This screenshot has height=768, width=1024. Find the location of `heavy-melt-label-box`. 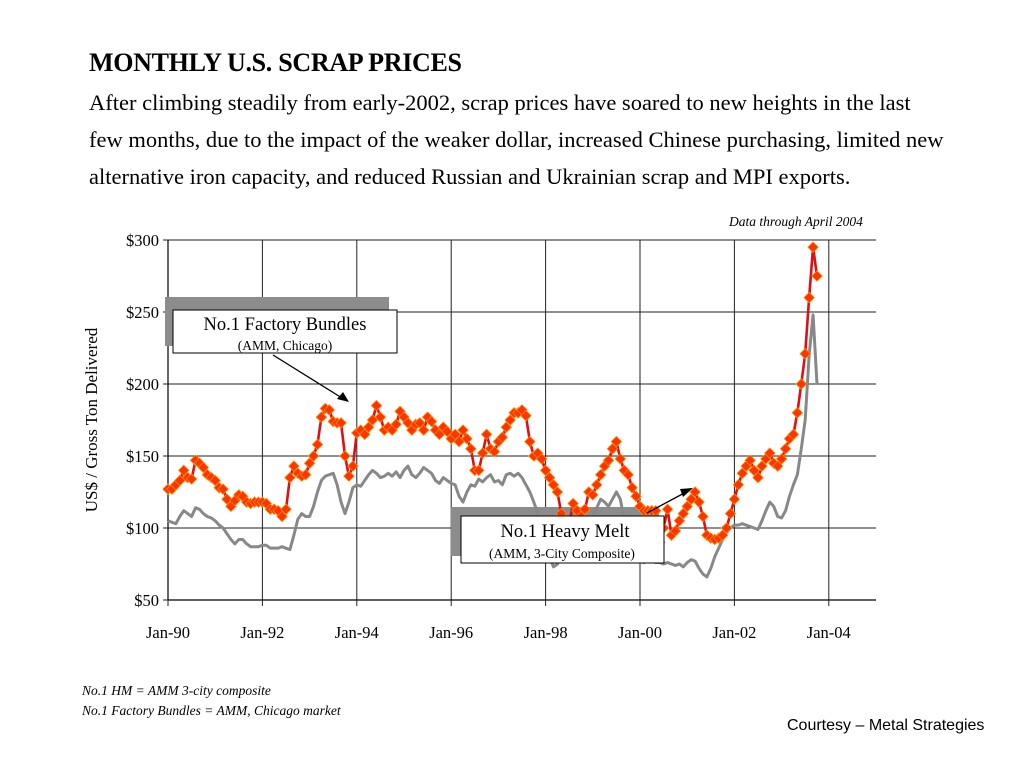

heavy-melt-label-box is located at coordinates (562, 539).